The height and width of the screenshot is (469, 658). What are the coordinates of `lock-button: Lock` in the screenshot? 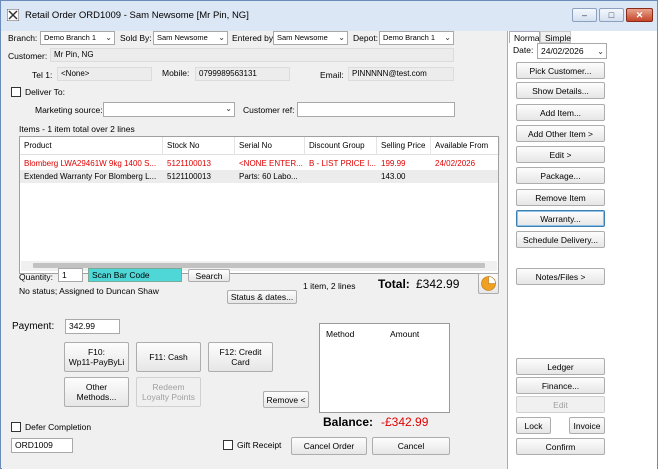 It's located at (533, 425).